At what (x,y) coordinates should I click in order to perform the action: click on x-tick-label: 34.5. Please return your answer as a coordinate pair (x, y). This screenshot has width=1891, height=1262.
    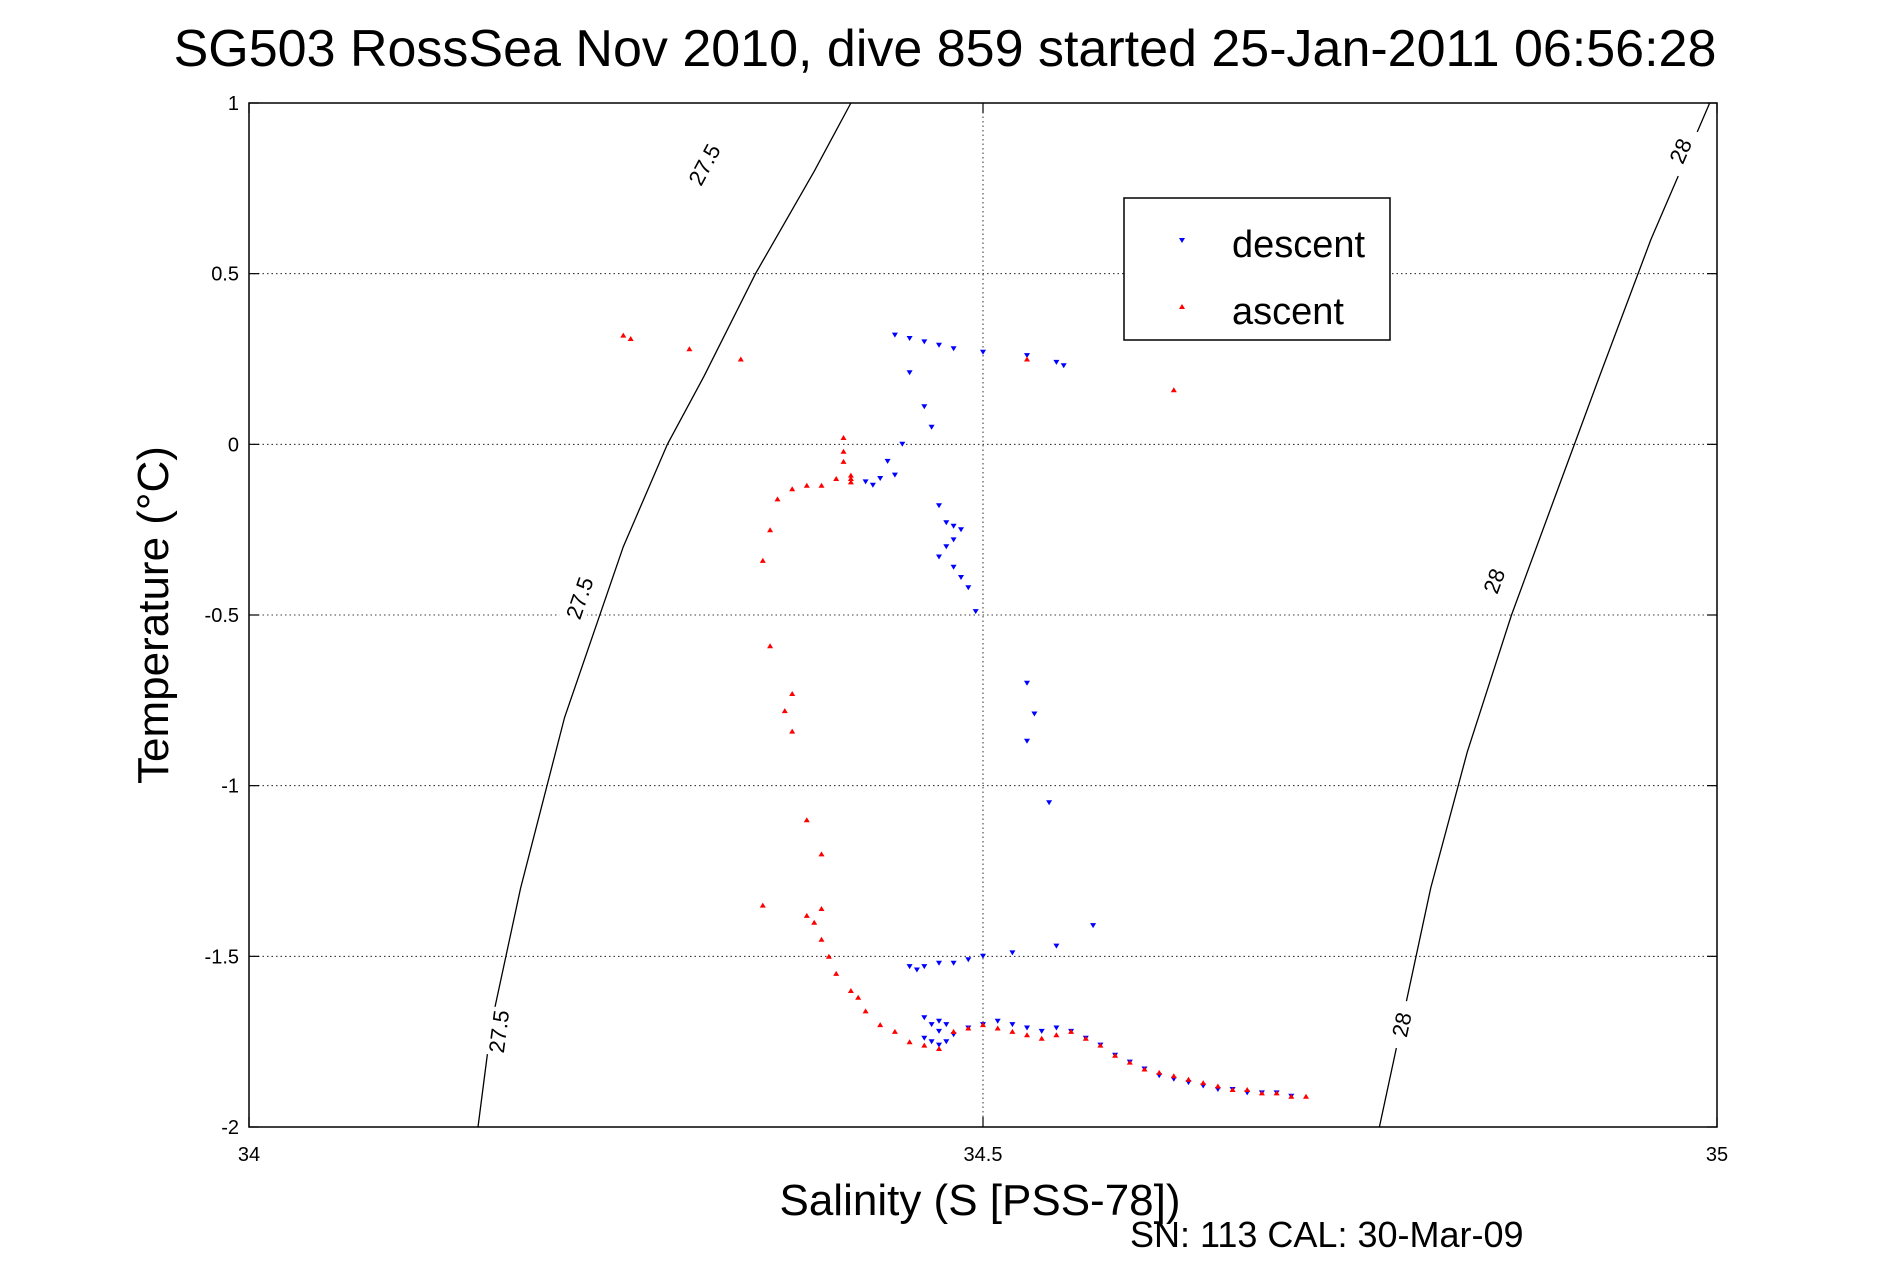
    Looking at the image, I should click on (983, 1155).